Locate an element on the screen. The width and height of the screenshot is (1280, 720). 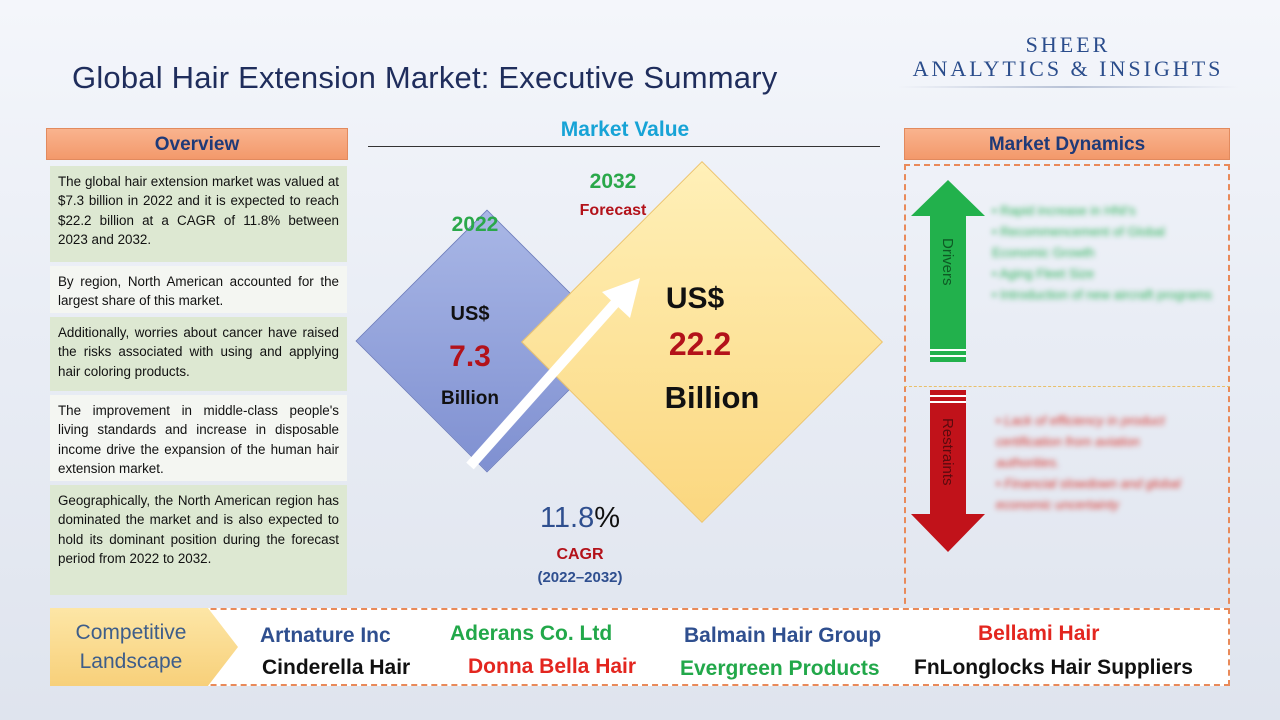
market-dynamics-heading: Market Dynamics is located at coordinates (1067, 144).